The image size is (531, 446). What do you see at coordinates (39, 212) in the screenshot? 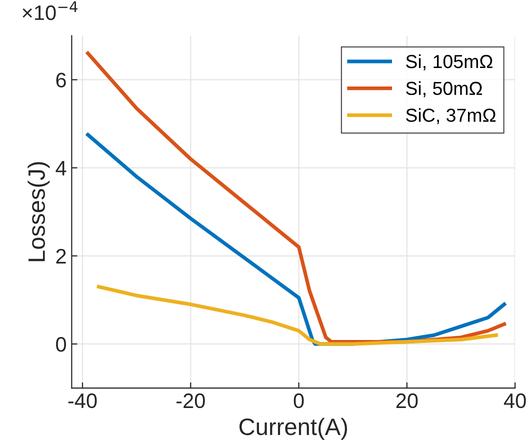
I see `y-axis-title: Losses(J)` at bounding box center [39, 212].